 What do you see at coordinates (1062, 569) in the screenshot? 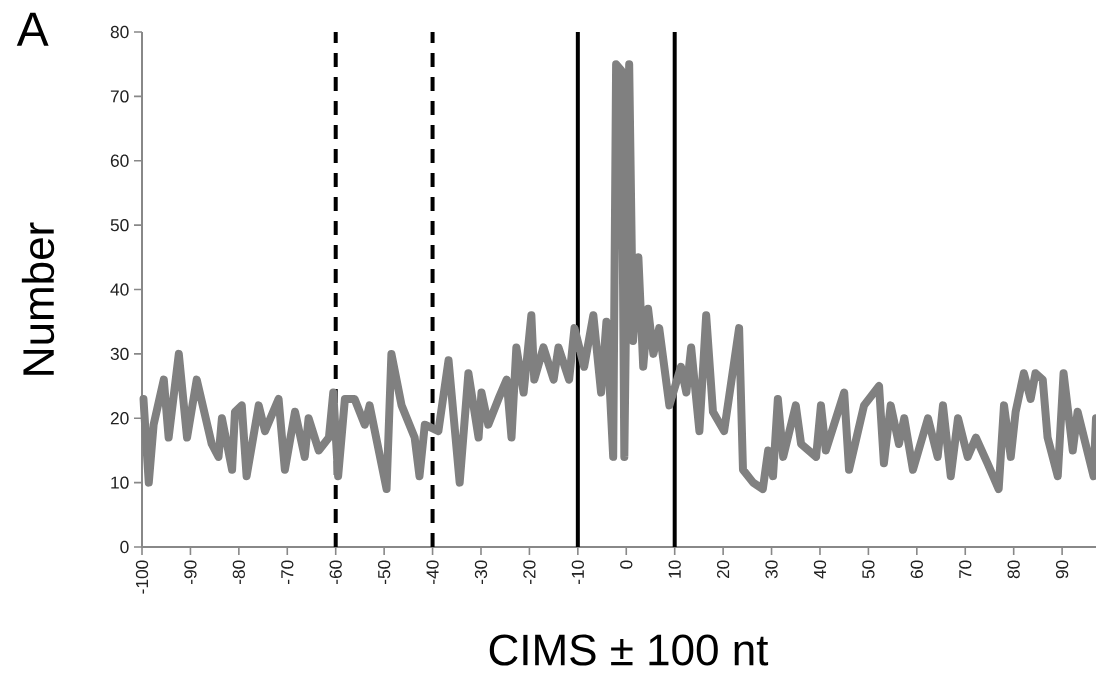
I see `x-tick-label: 90` at bounding box center [1062, 569].